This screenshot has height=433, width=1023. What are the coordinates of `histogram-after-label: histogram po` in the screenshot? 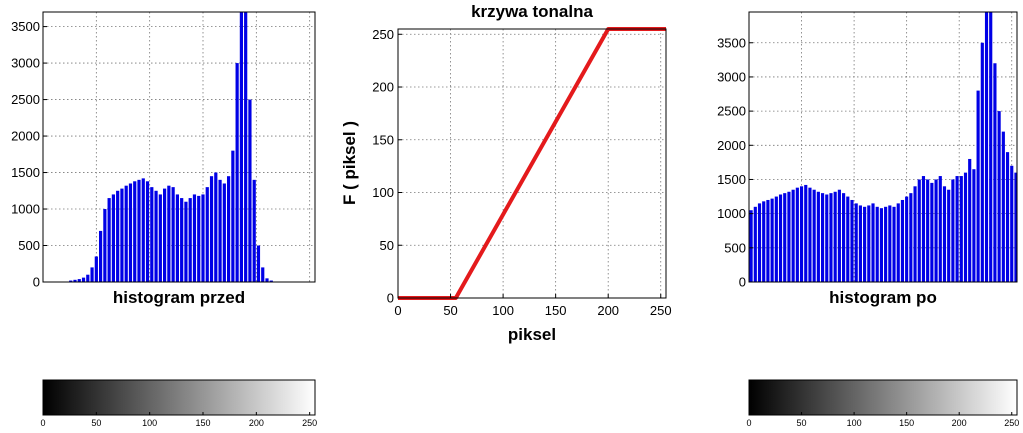 It's located at (883, 297).